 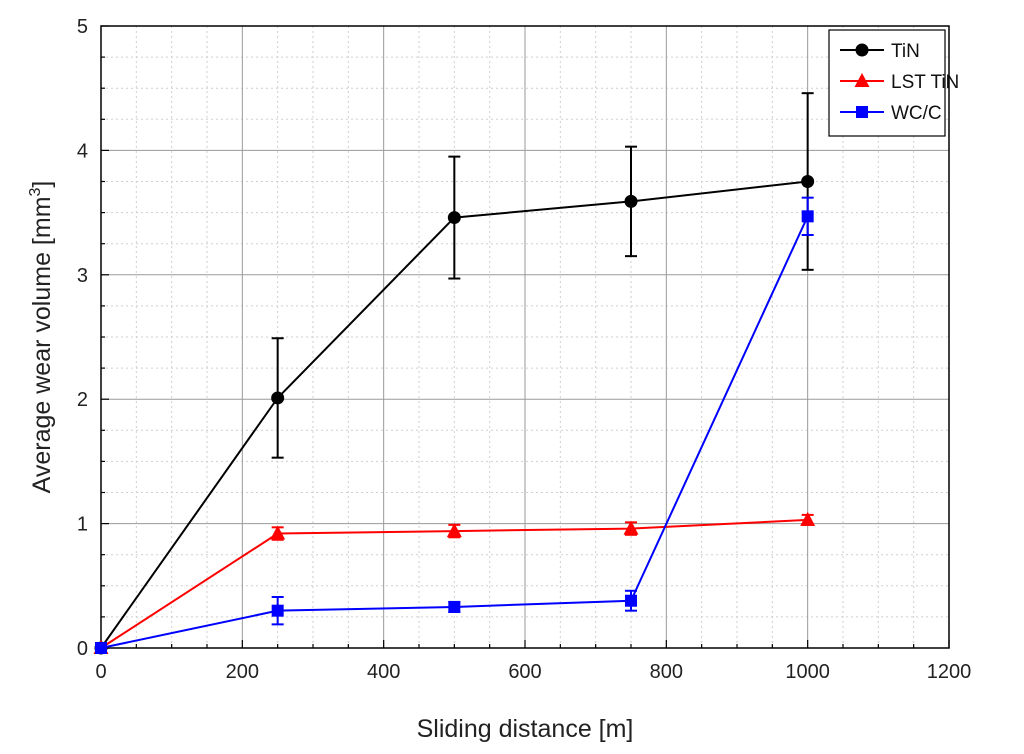 What do you see at coordinates (916, 113) in the screenshot?
I see `legend-label-wc-c: WC/C` at bounding box center [916, 113].